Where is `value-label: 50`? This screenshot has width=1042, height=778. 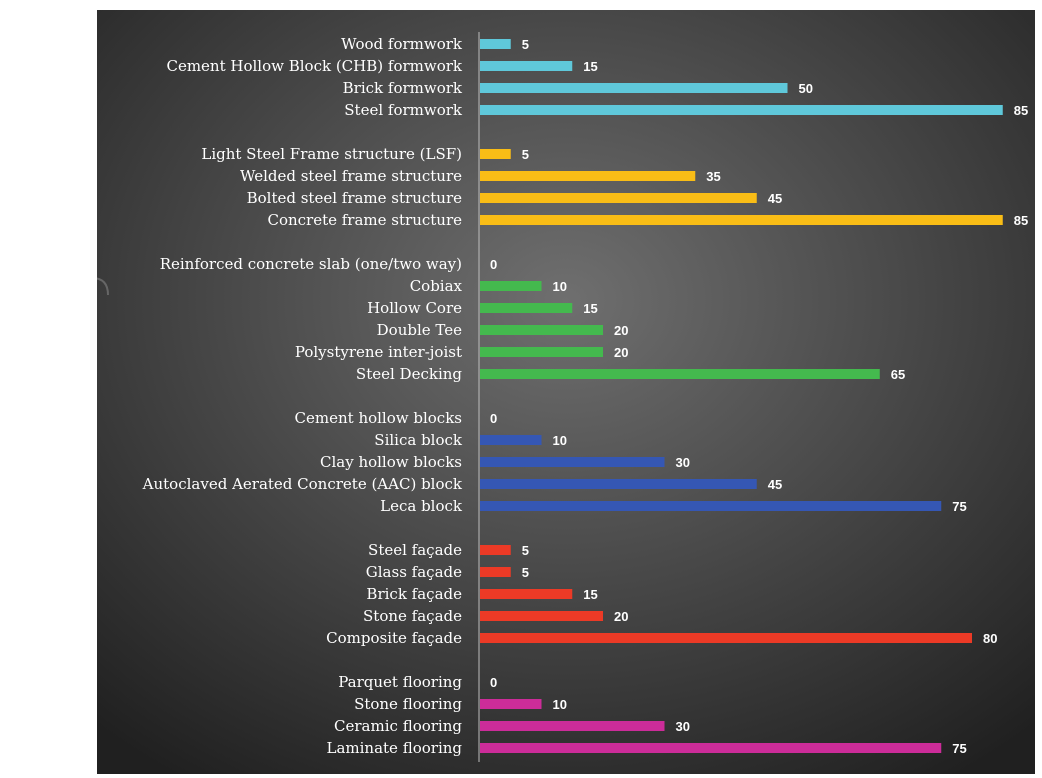
value-label: 50 is located at coordinates (806, 88).